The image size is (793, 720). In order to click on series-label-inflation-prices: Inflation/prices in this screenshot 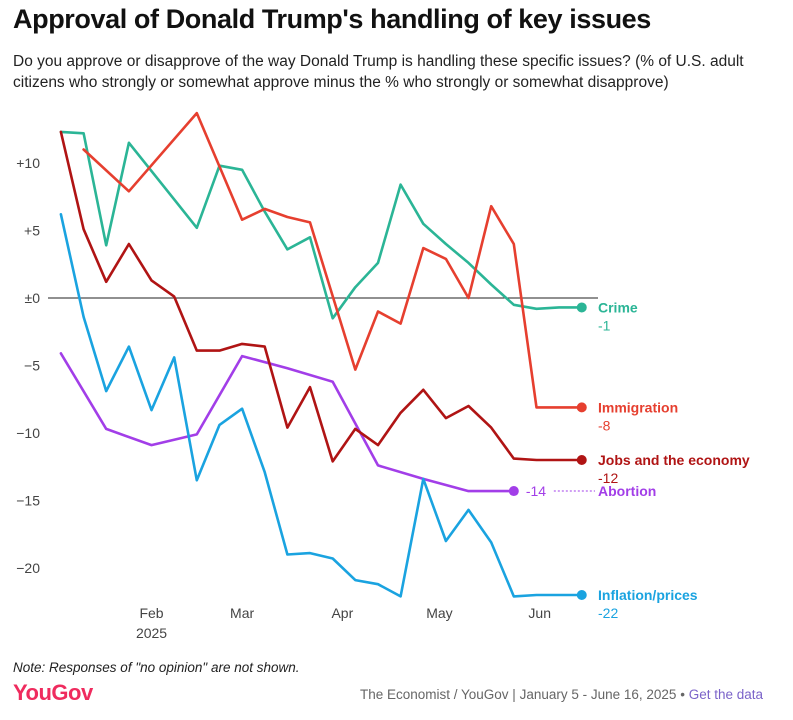, I will do `click(648, 595)`.